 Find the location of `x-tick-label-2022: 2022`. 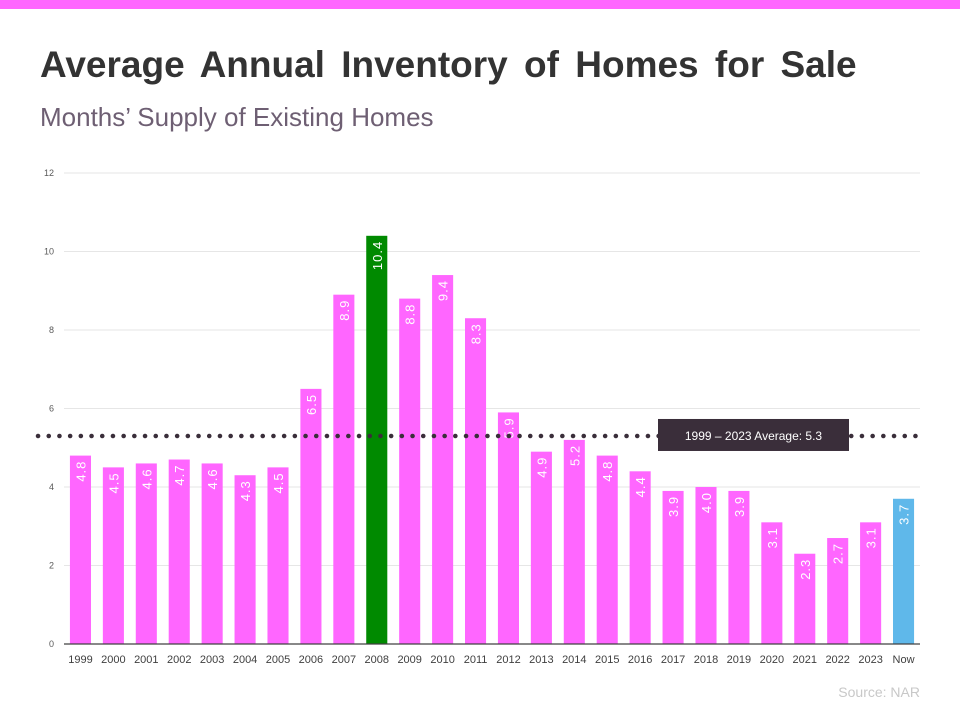

x-tick-label-2022: 2022 is located at coordinates (837, 660).